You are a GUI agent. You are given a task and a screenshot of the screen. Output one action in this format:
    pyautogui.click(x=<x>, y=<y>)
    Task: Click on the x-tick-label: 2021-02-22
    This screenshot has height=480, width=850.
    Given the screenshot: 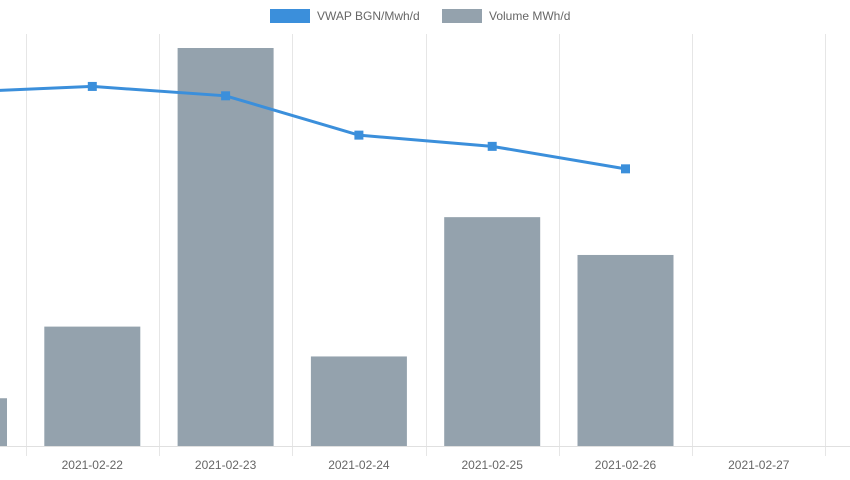 What is the action you would take?
    pyautogui.click(x=93, y=465)
    